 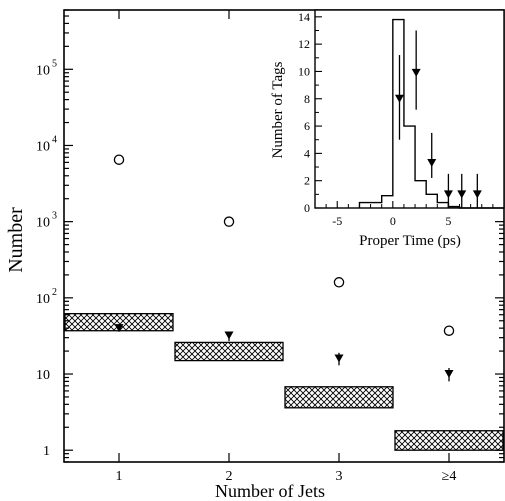 What do you see at coordinates (449, 476) in the screenshot?
I see `main-x-tick-label: ≥4` at bounding box center [449, 476].